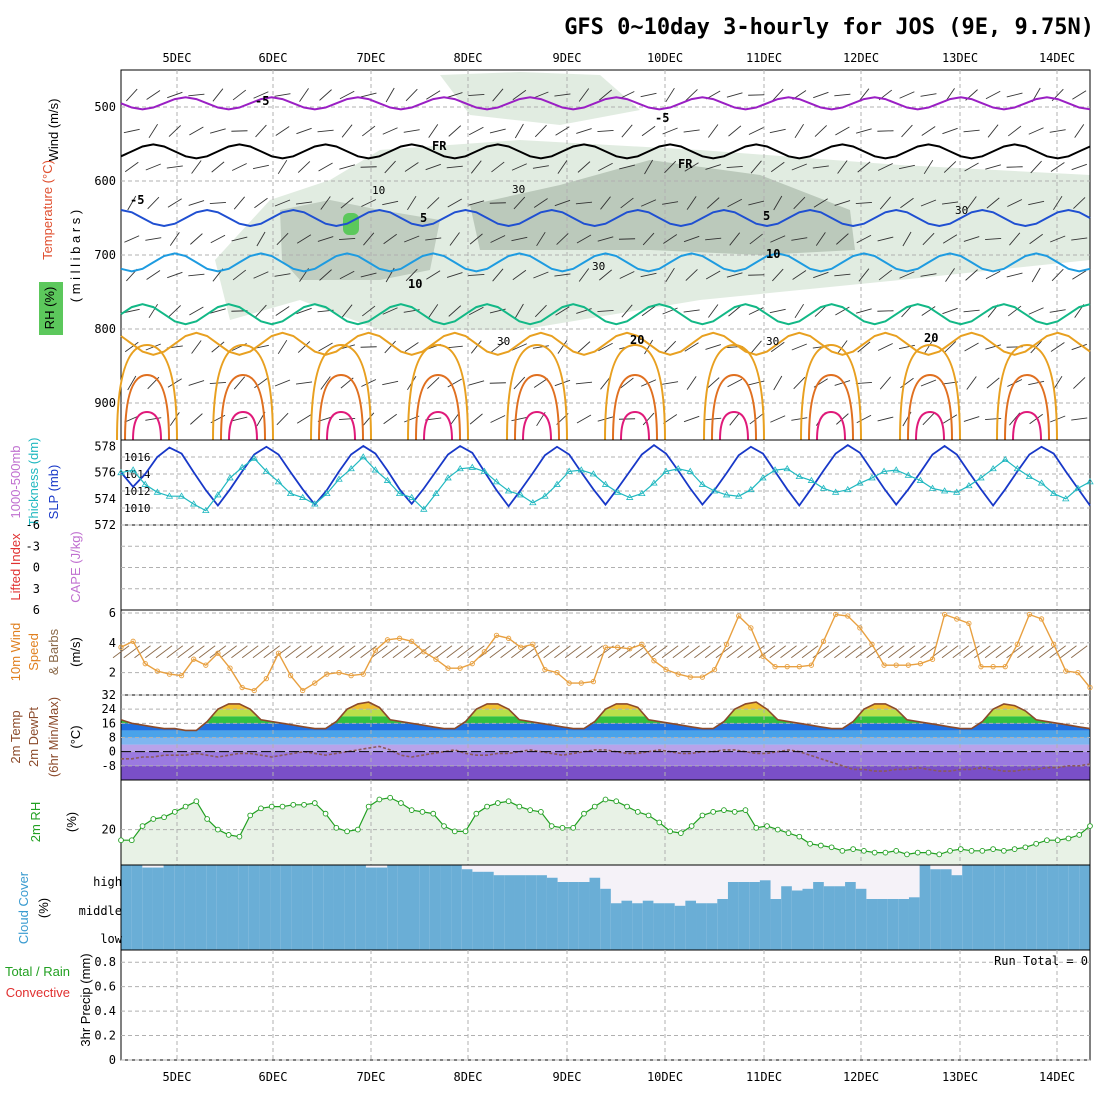  What do you see at coordinates (36, 610) in the screenshot?
I see `lifted-index-tick: 6` at bounding box center [36, 610].